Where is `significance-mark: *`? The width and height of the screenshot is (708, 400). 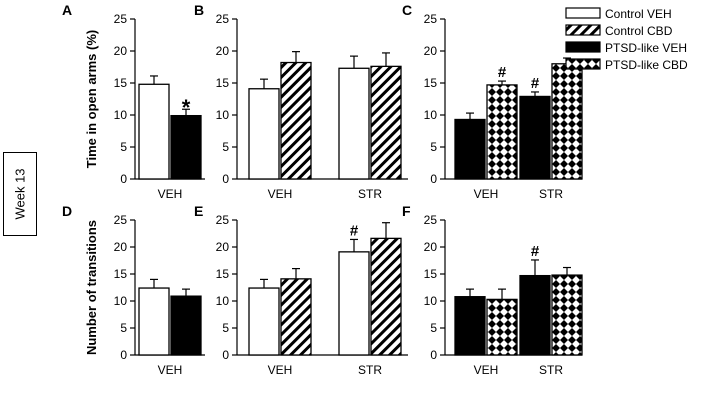 significance-mark: * is located at coordinates (186, 107).